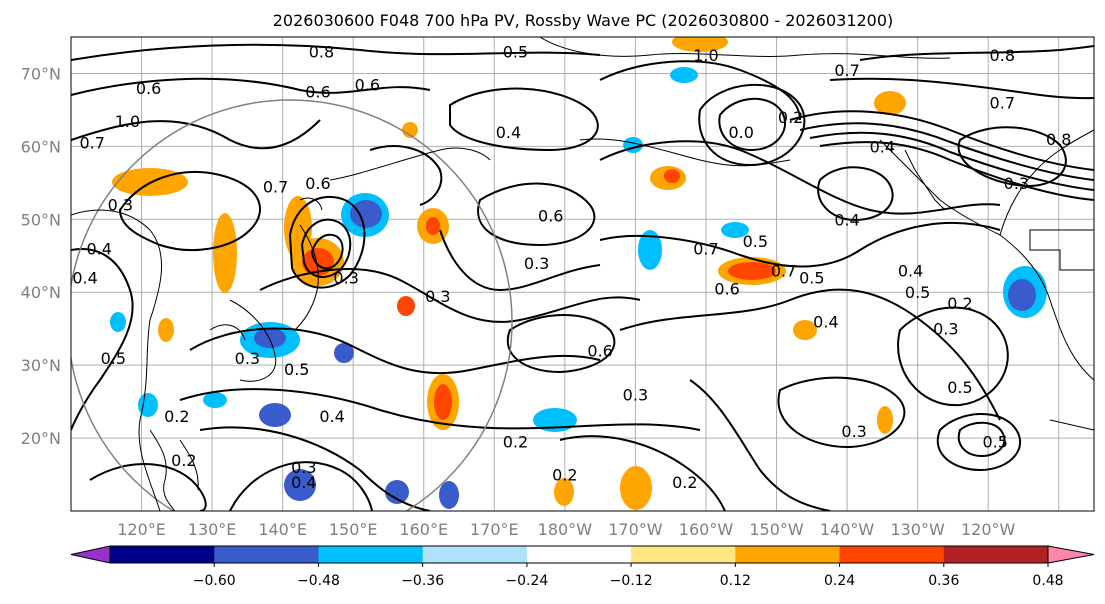 This screenshot has width=1105, height=604. Describe the element at coordinates (635, 529) in the screenshot. I see `x-tick-label: 170°W` at that location.